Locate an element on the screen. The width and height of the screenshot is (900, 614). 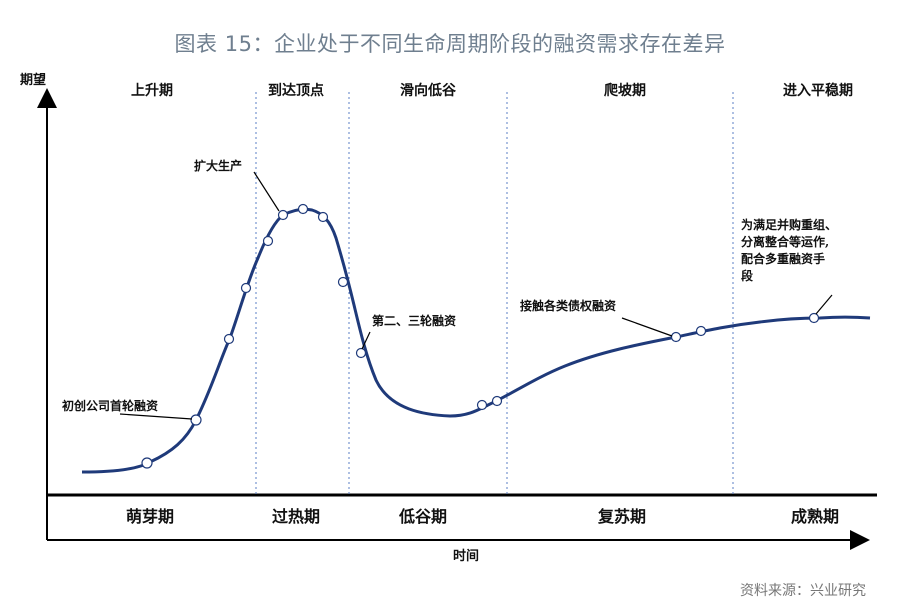
bottom-phase-overheat: 过热期 is located at coordinates (296, 516).